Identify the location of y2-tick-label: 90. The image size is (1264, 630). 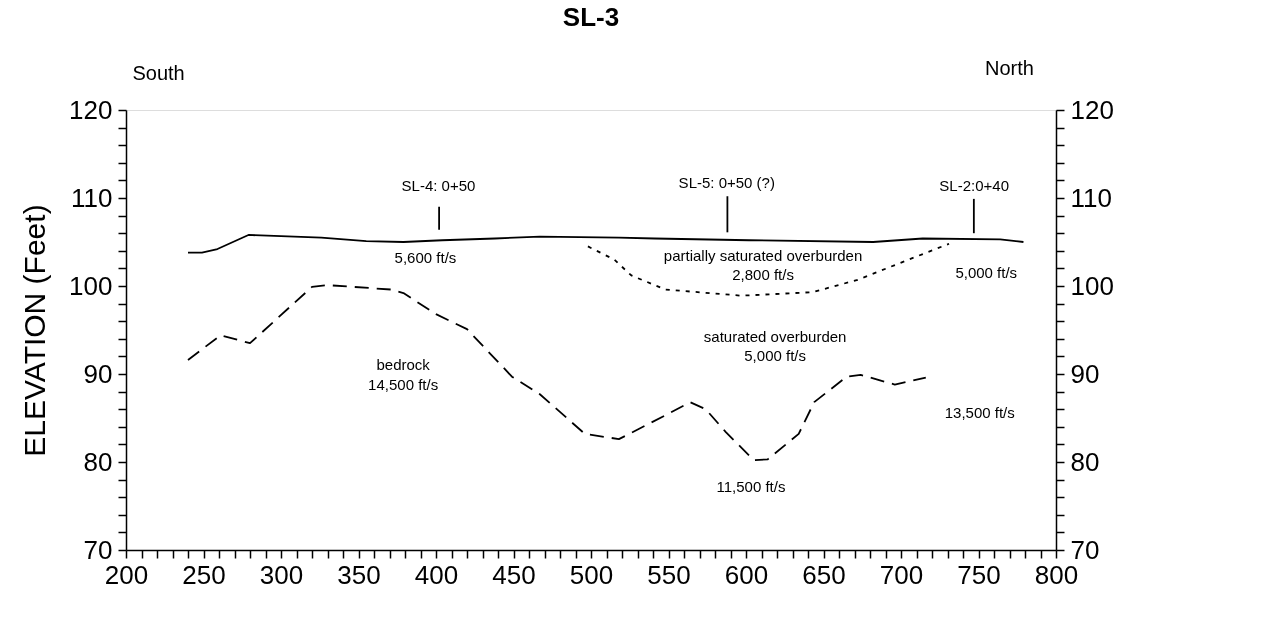
(1085, 373).